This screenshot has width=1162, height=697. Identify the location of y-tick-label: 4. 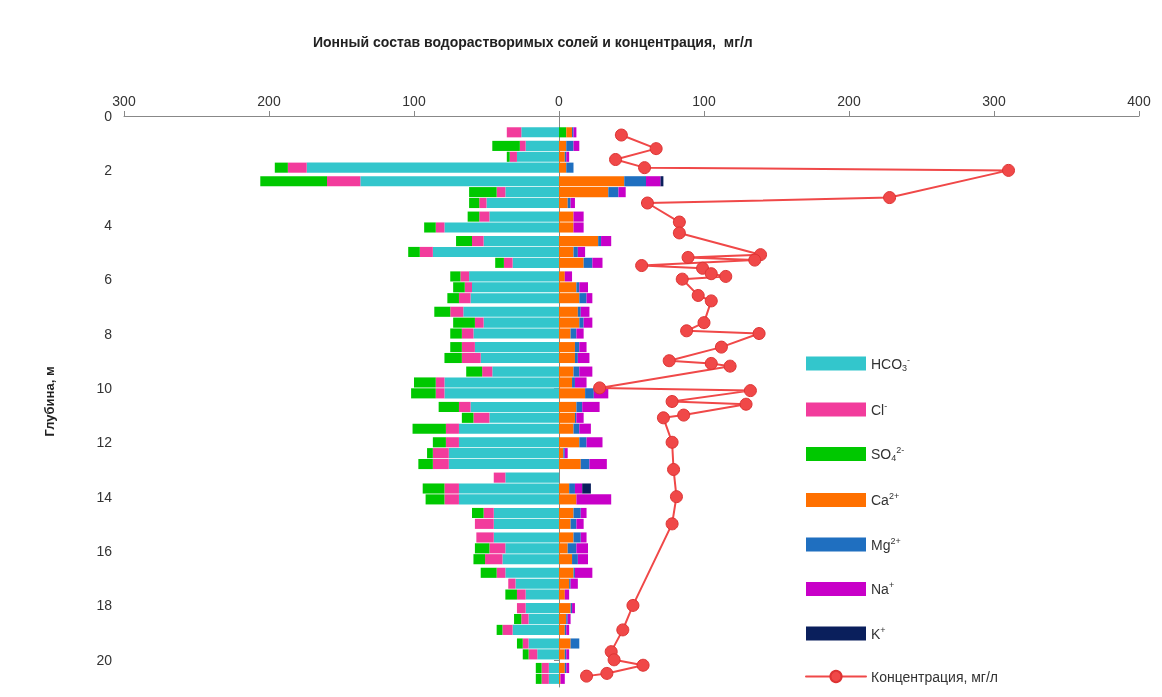
(108, 224).